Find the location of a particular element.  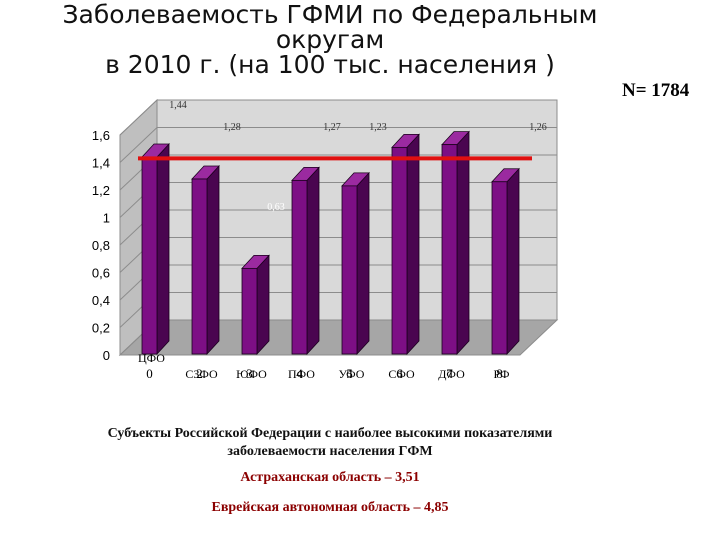

x-category-label: РФ is located at coordinates (502, 374).